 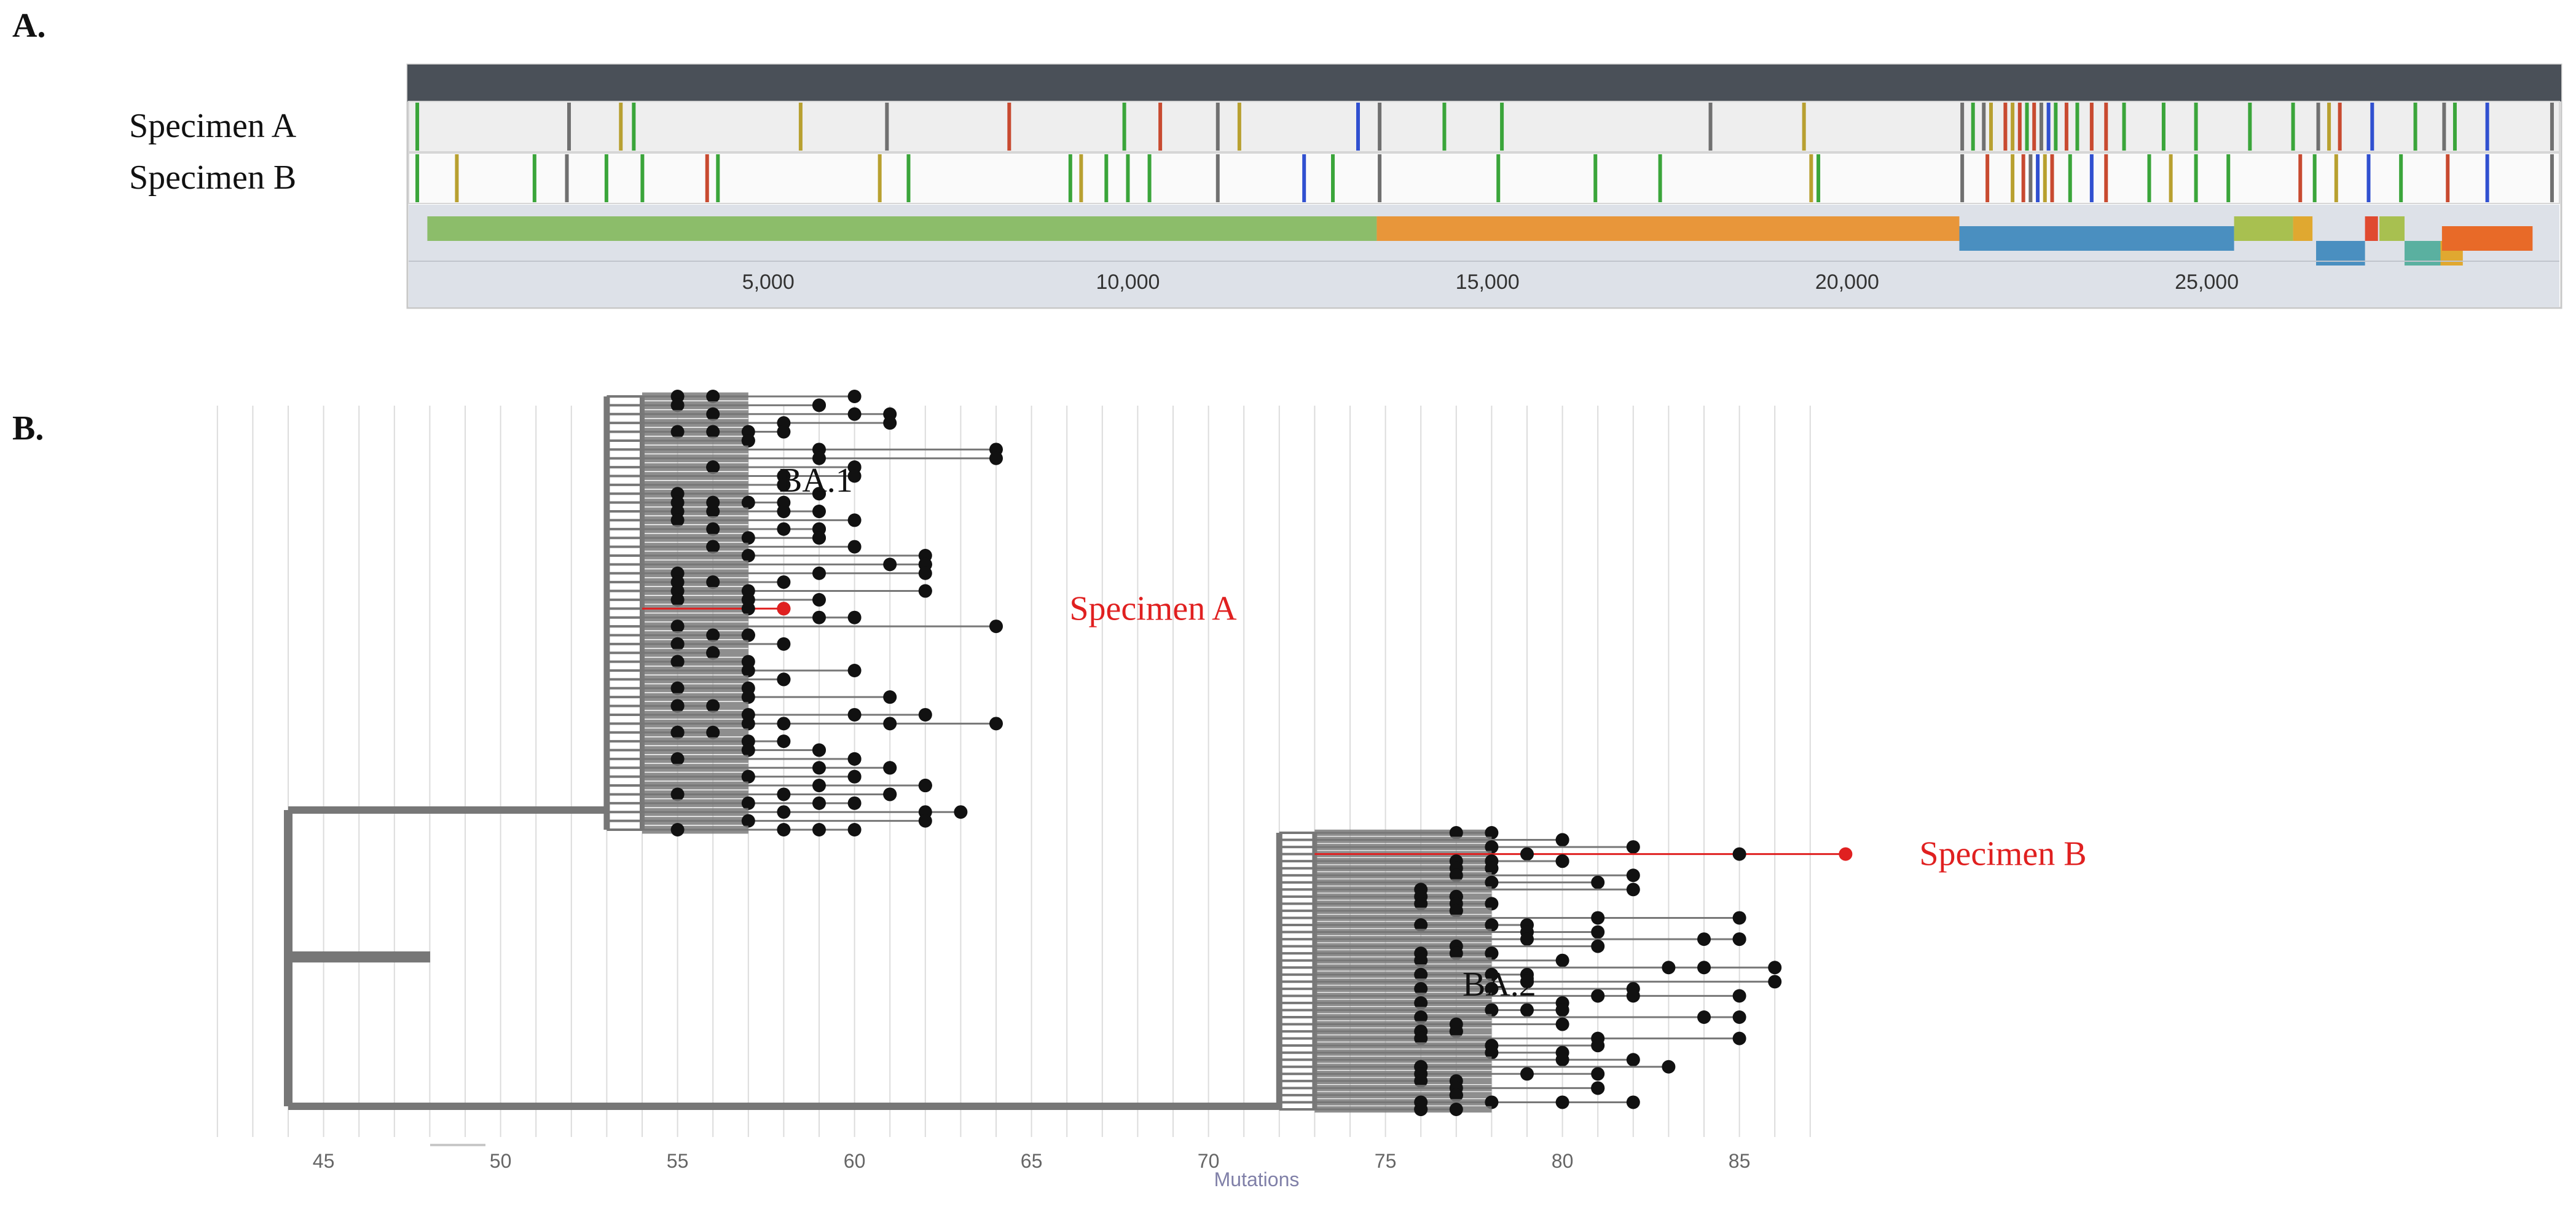 I want to click on highlight-label: Specimen B, so click(x=2002, y=854).